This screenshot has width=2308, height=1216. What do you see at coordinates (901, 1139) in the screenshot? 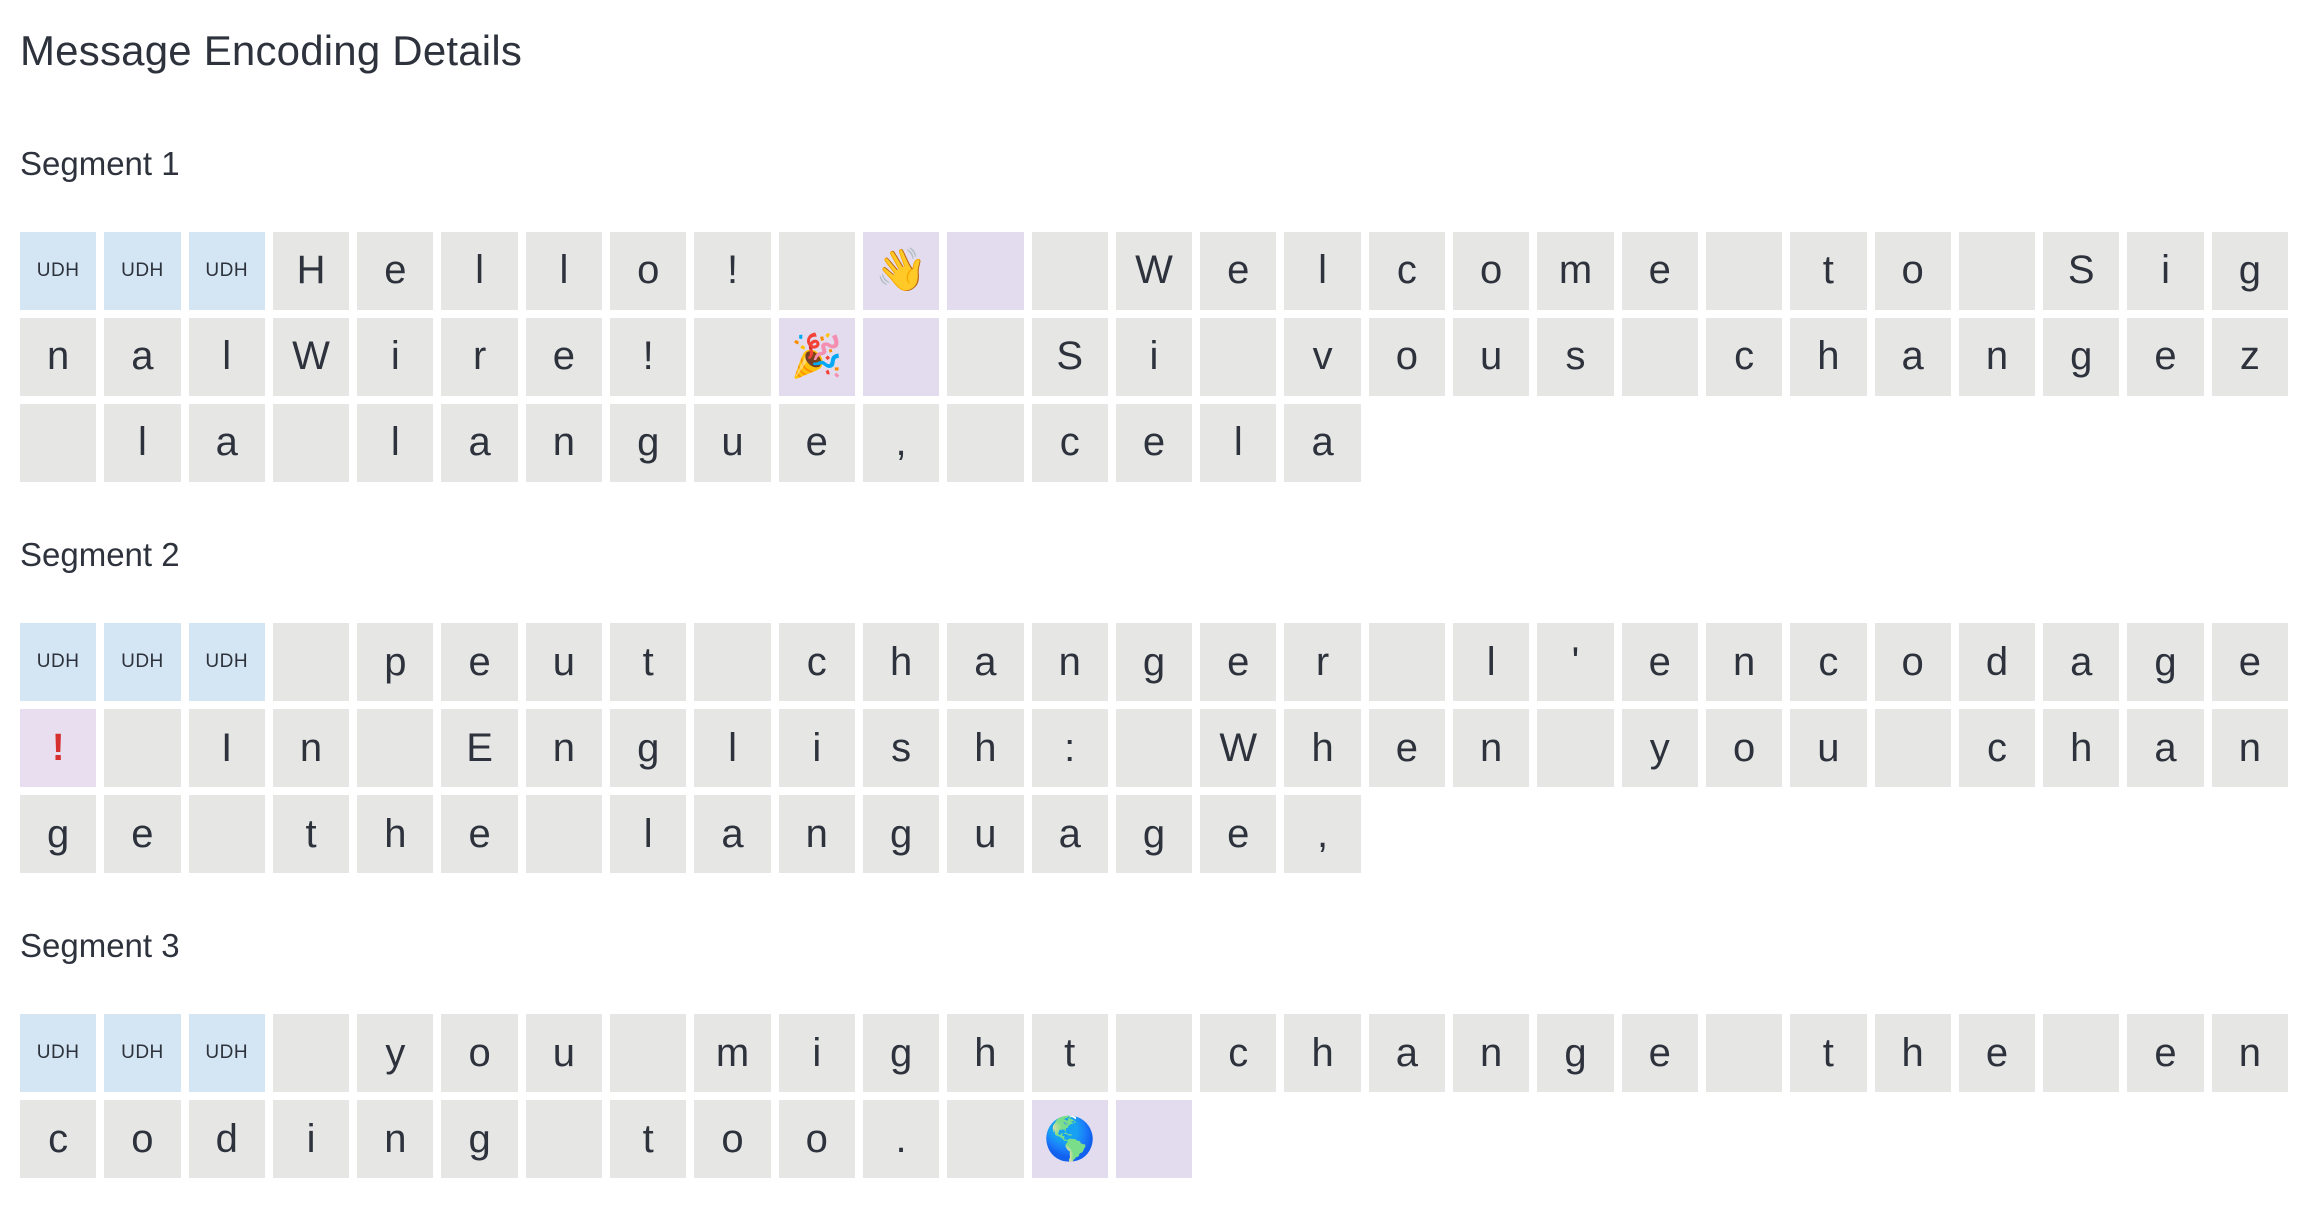
I see `char-cell: .` at bounding box center [901, 1139].